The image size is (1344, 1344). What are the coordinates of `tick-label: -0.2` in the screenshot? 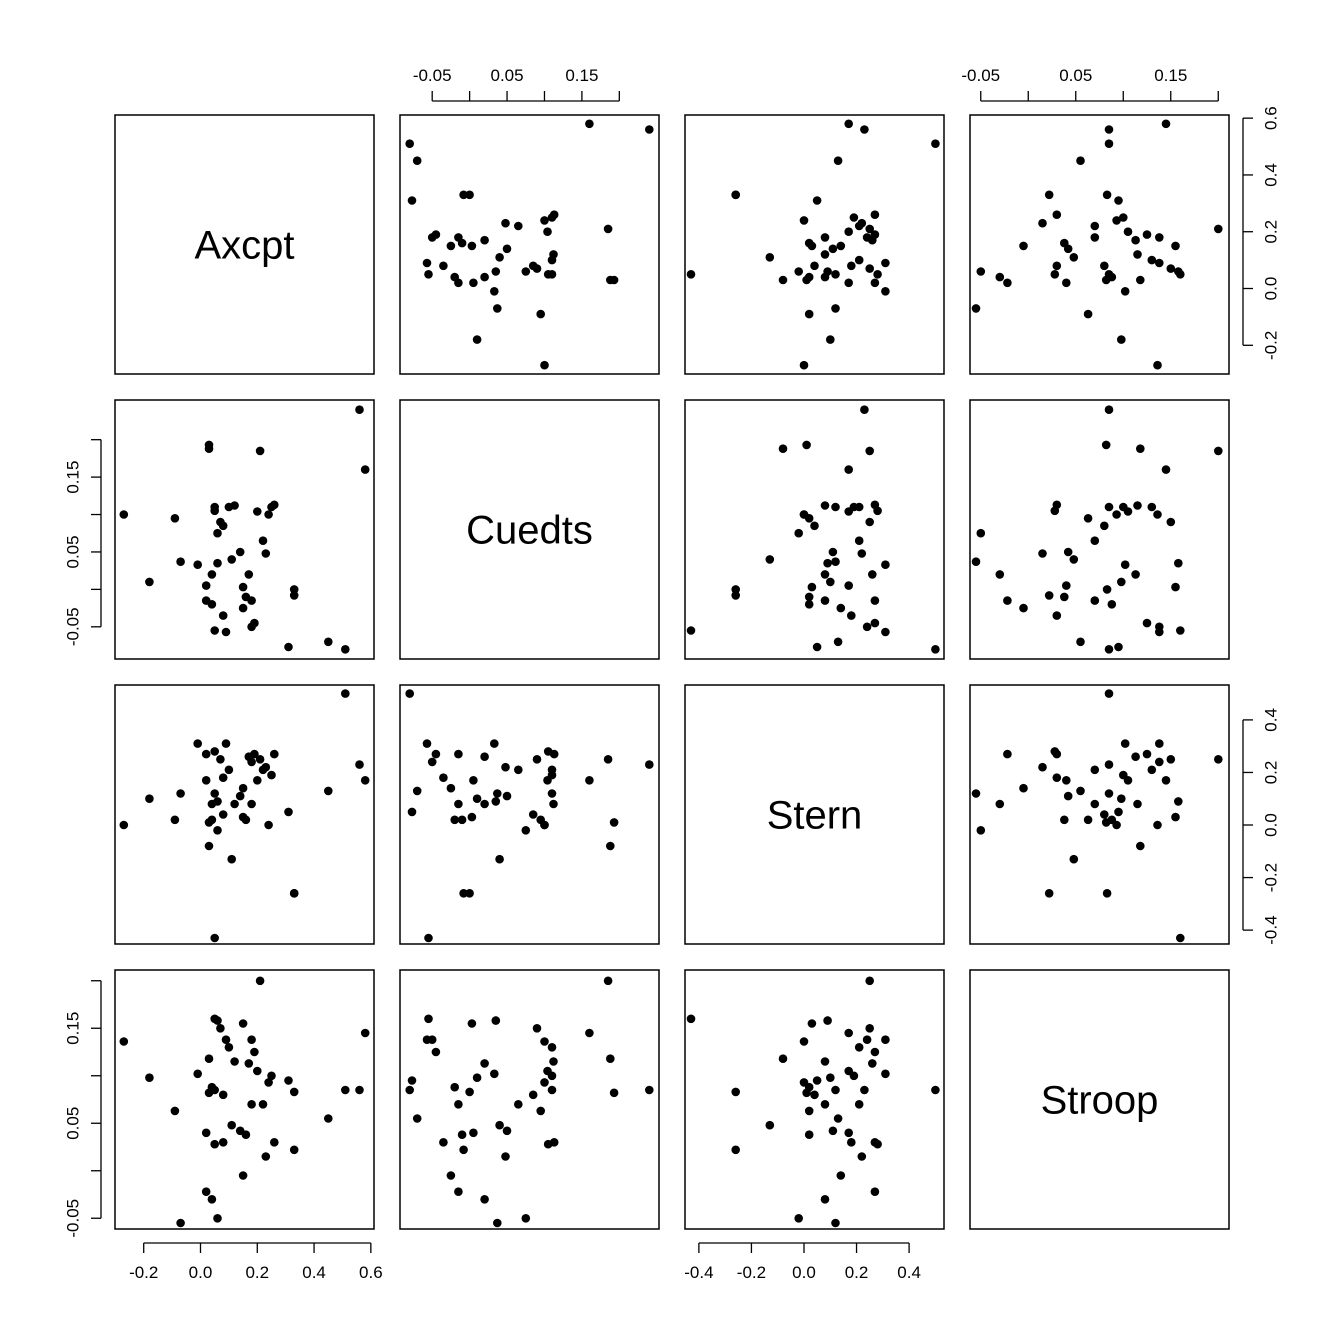 It's located at (1271, 877).